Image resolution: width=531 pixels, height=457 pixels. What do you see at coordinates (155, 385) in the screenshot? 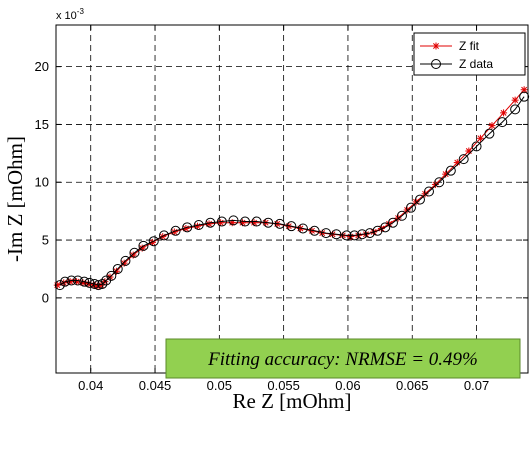
I see `x-tick-label: 0.045` at bounding box center [155, 385].